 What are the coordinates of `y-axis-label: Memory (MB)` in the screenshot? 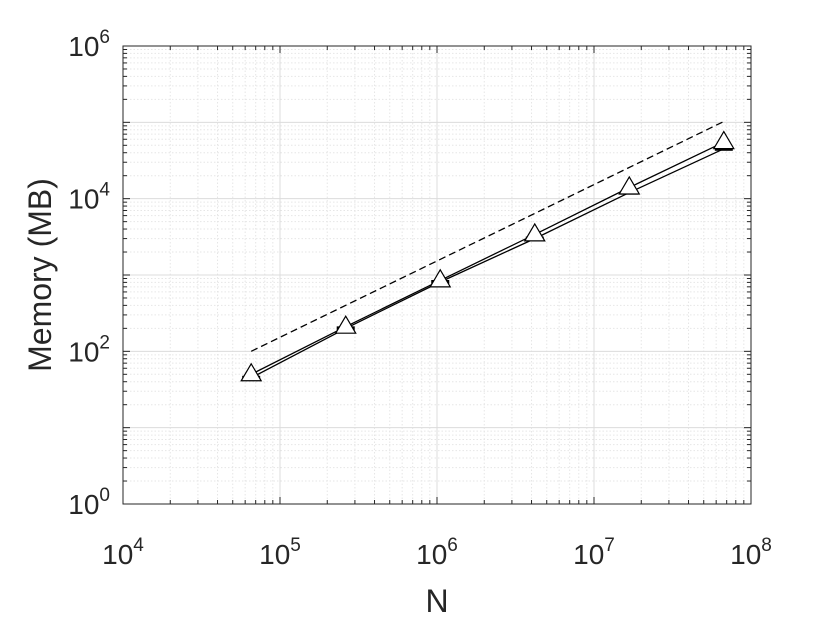 It's located at (40, 275).